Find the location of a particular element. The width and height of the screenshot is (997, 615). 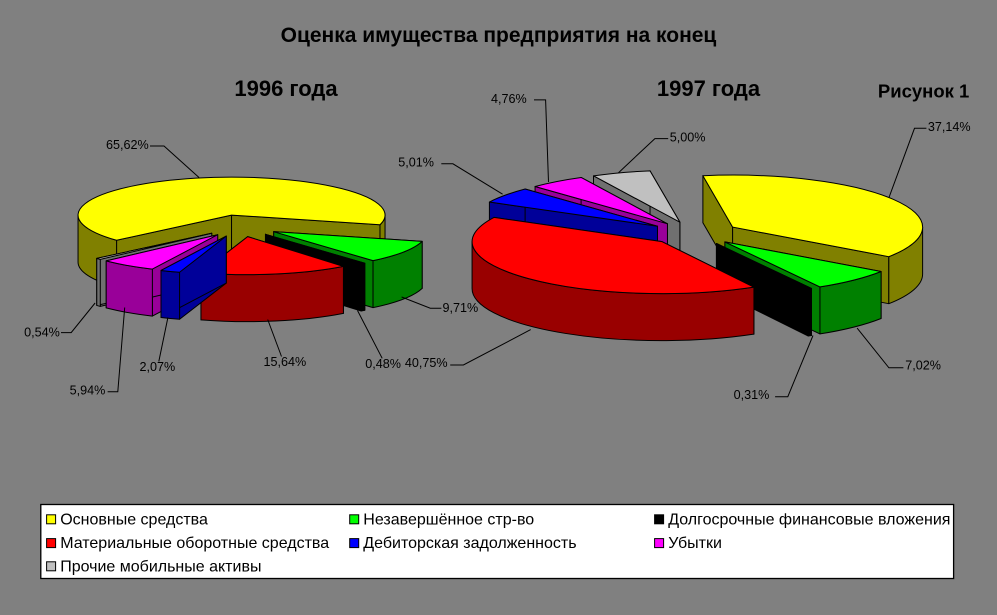

svg-text: 37,14% is located at coordinates (949, 127).